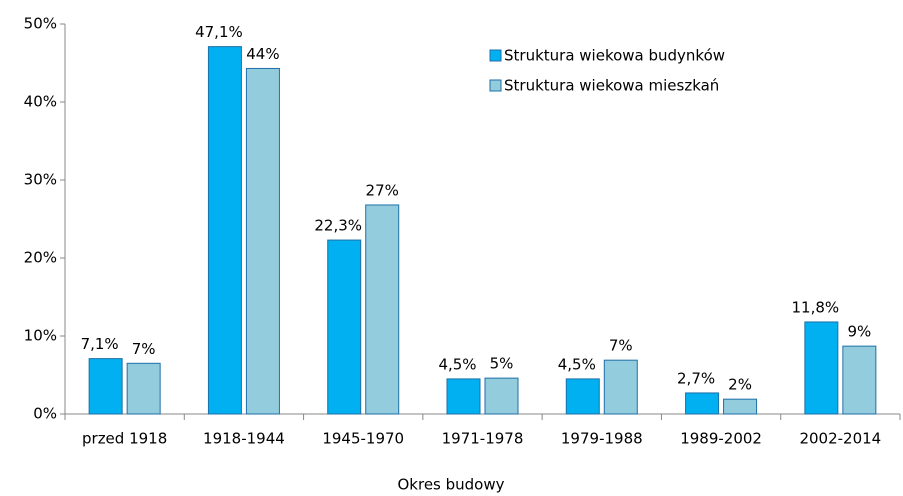  Describe the element at coordinates (45, 414) in the screenshot. I see `y-tick-label: 0%` at that location.